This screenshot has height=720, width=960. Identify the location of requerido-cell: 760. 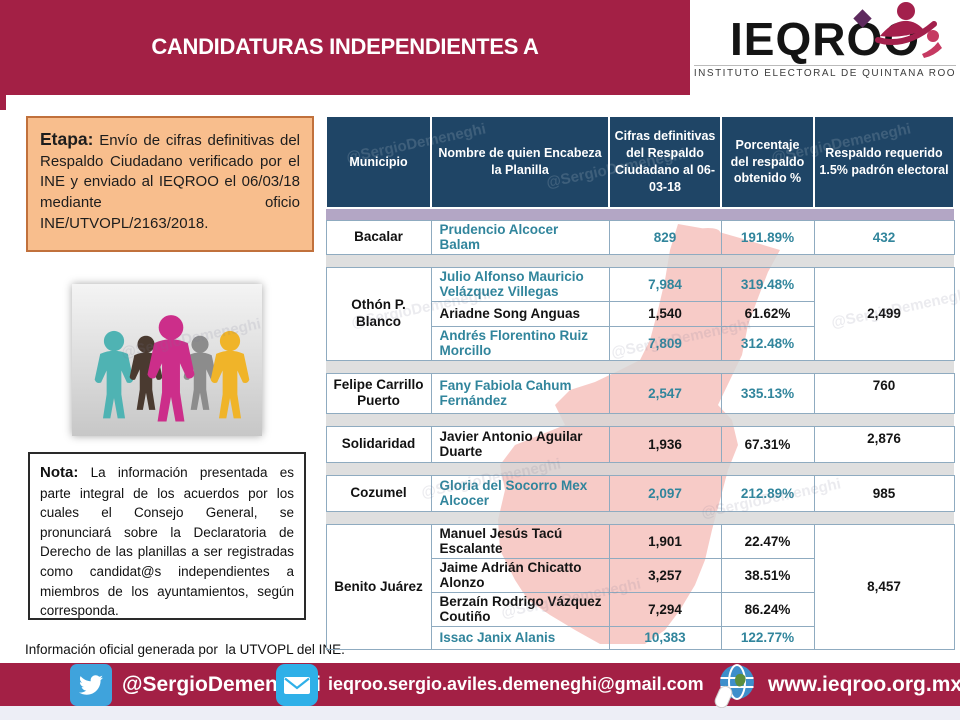
(884, 393).